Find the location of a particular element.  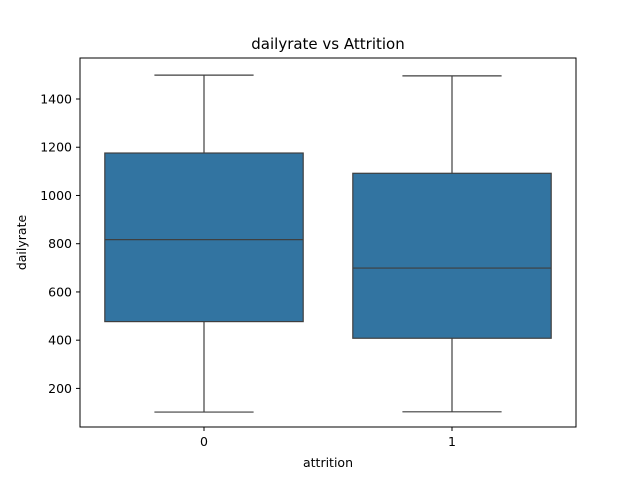

y-tick-label: 1000 is located at coordinates (56, 195).